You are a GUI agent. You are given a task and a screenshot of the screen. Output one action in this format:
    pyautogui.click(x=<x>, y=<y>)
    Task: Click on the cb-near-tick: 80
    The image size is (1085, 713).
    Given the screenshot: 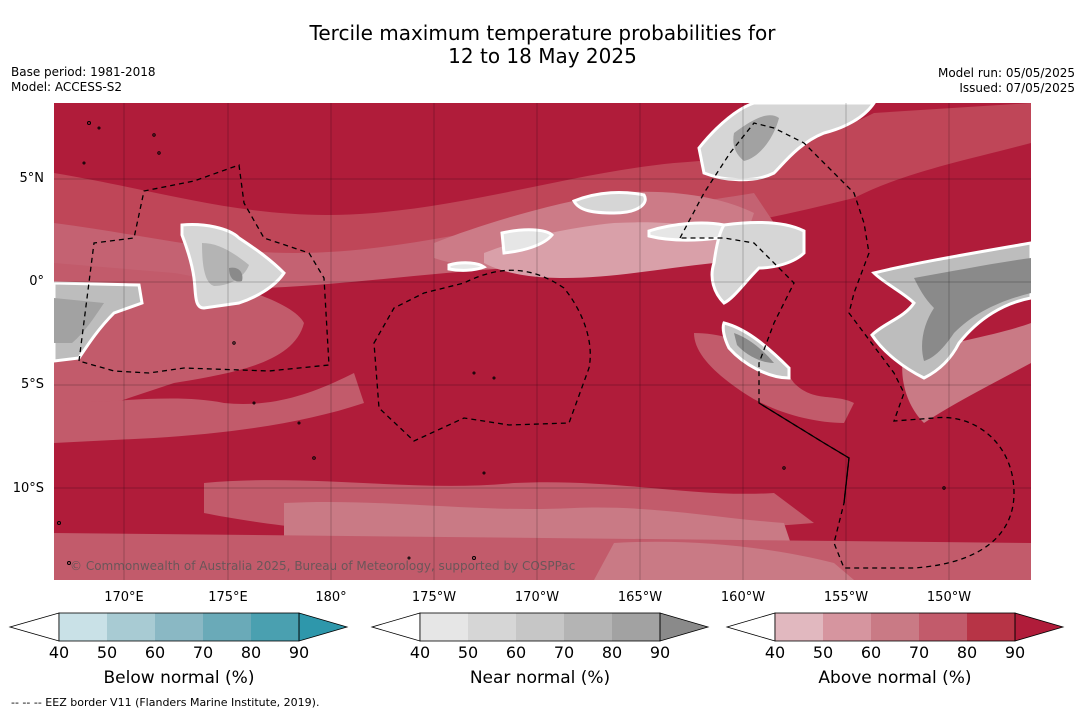 What is the action you would take?
    pyautogui.click(x=612, y=652)
    